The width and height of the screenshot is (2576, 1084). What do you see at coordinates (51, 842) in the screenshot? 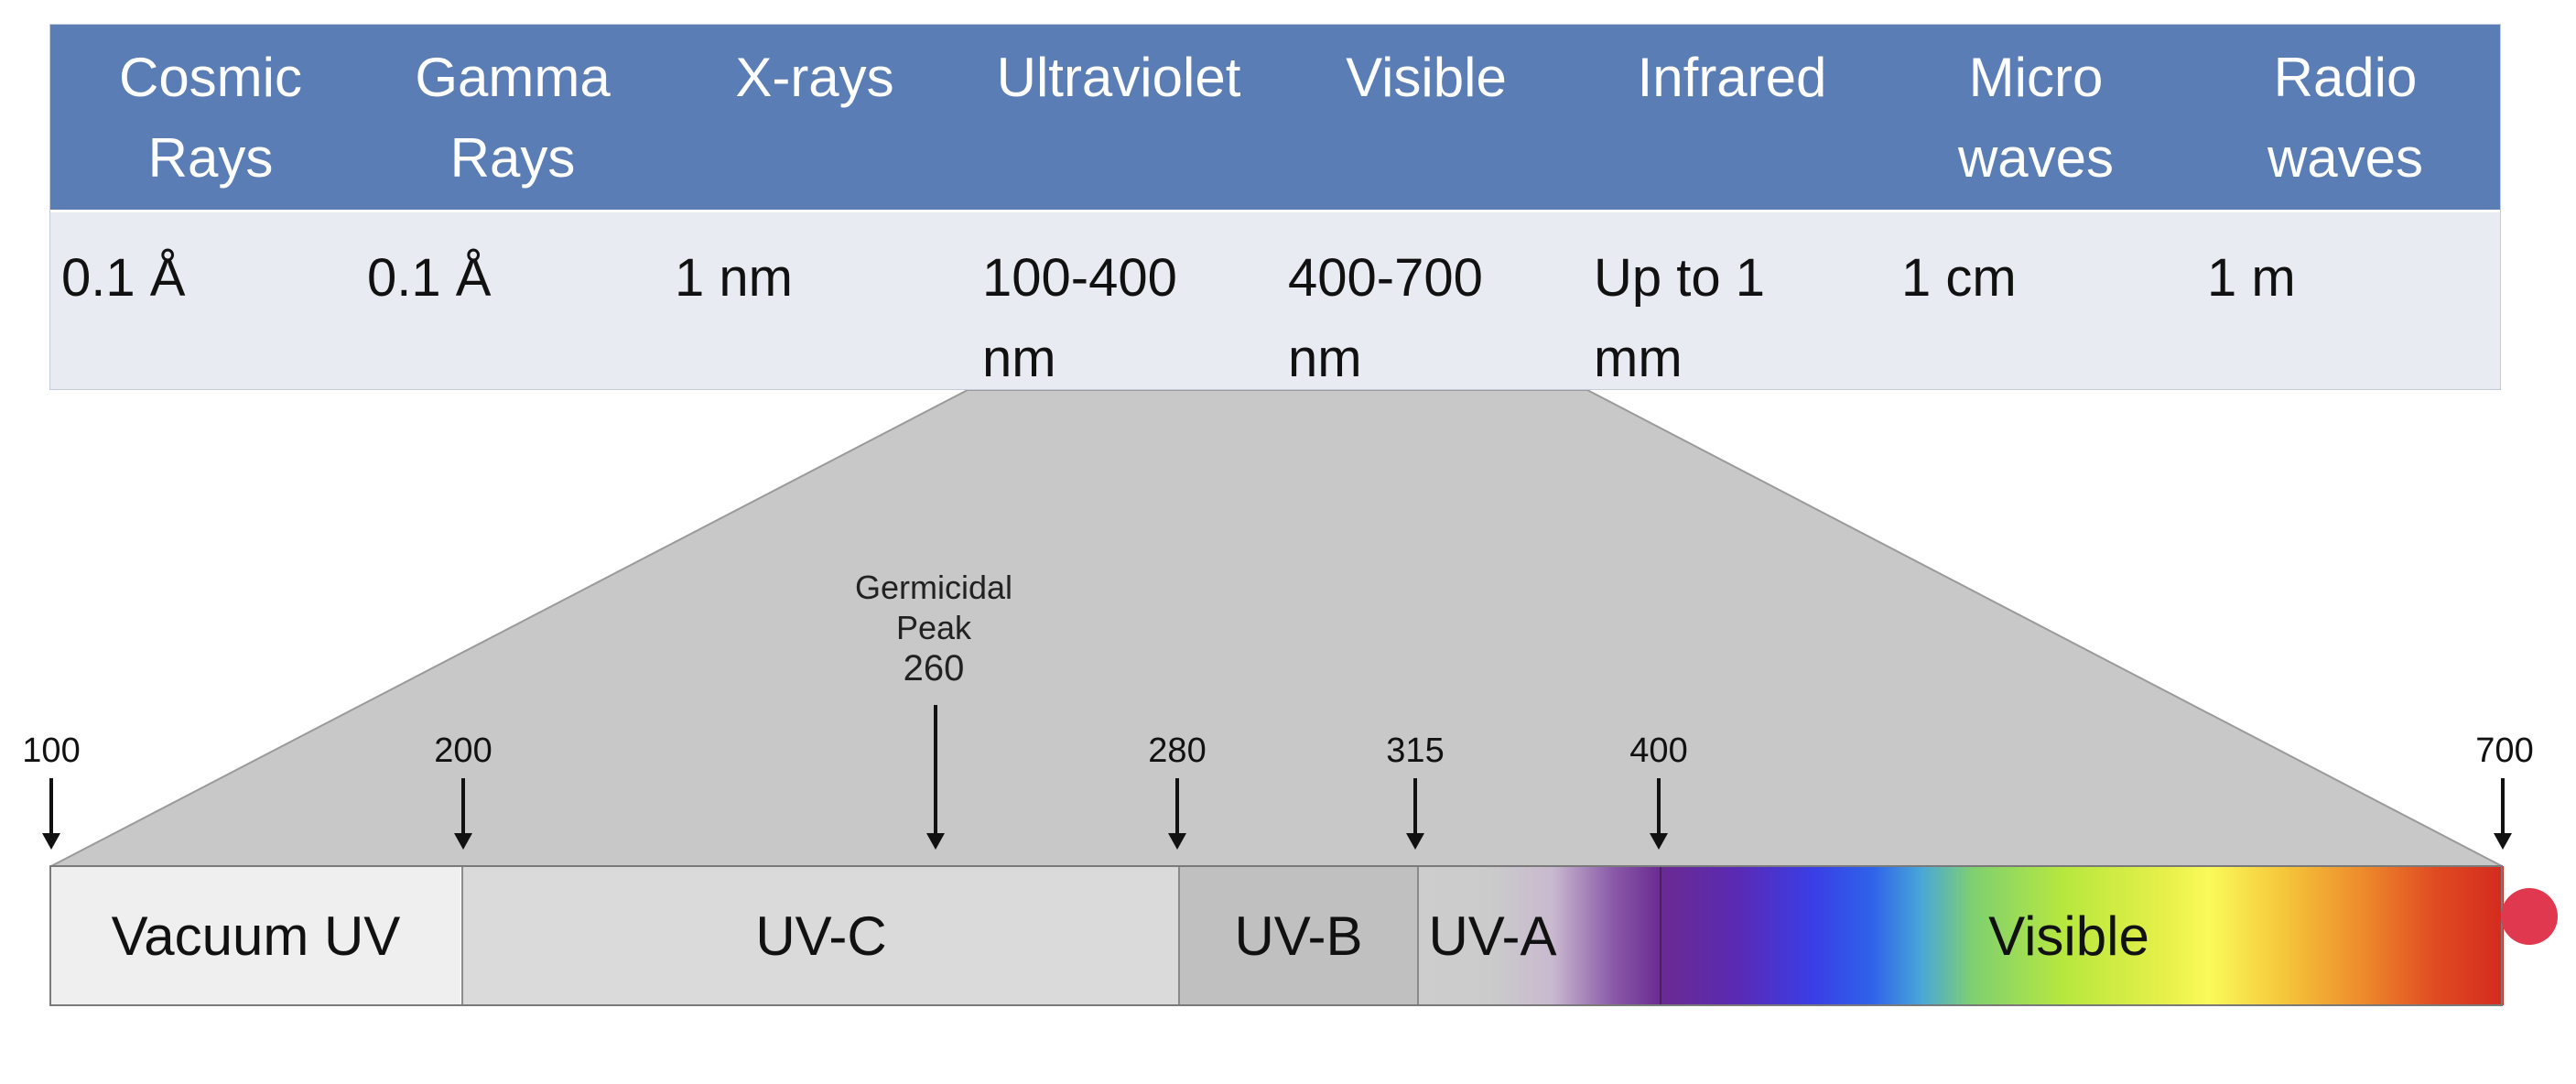
I see `tick-arrow-100-head` at bounding box center [51, 842].